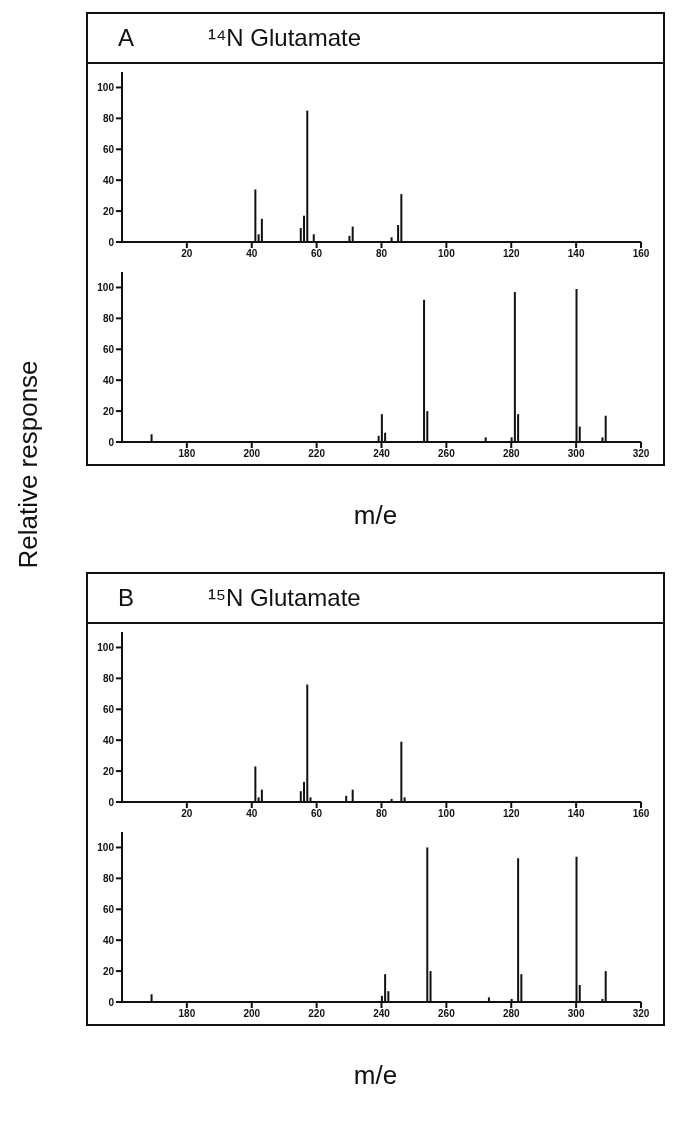 This screenshot has height=1130, width=677. What do you see at coordinates (285, 38) in the screenshot?
I see `chart-subtitle: ¹⁴N Glutamate` at bounding box center [285, 38].